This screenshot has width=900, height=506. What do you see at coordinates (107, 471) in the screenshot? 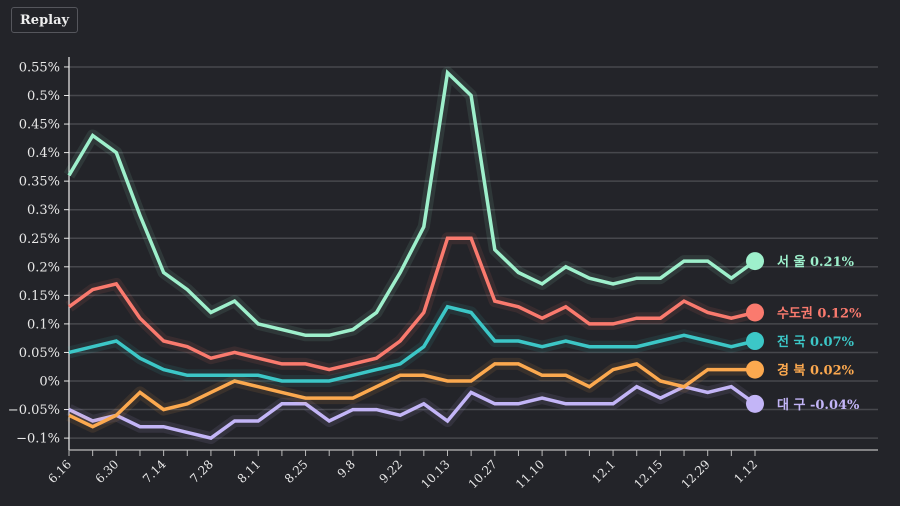
I see `x-tick-label: 6.30` at bounding box center [107, 471].